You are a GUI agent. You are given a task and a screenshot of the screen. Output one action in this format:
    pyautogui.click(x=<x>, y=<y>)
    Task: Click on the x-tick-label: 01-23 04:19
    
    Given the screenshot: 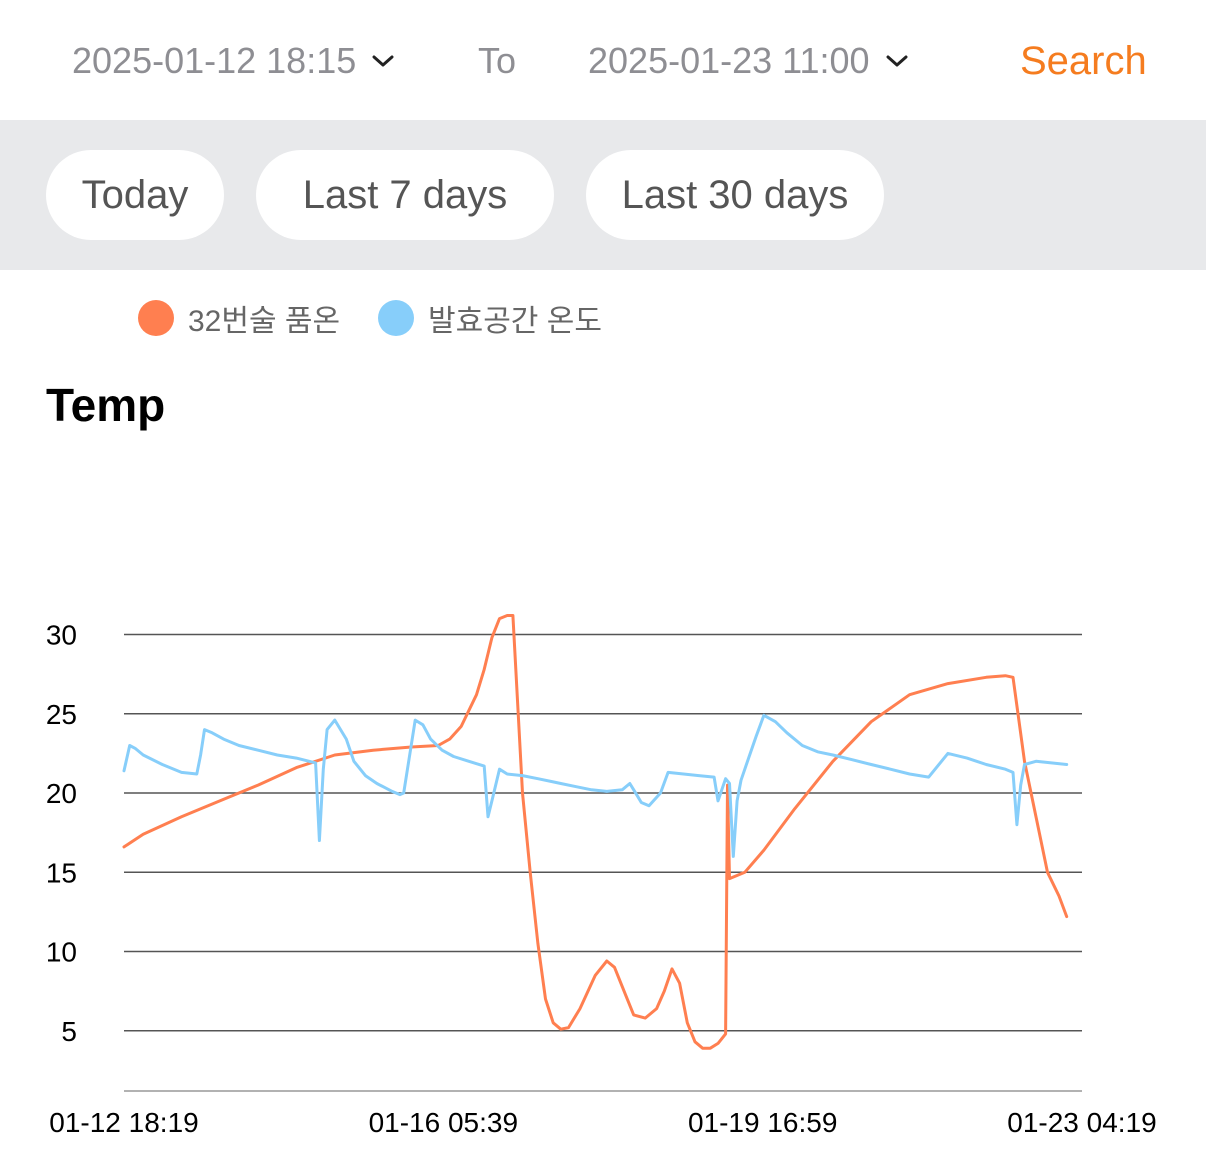 What is the action you would take?
    pyautogui.click(x=1081, y=1122)
    